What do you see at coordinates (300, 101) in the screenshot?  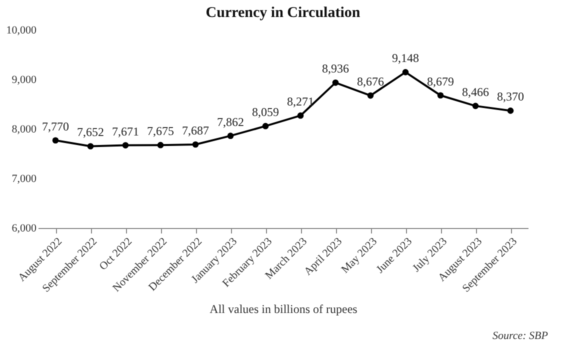 I see `data-label: 8,271` at bounding box center [300, 101].